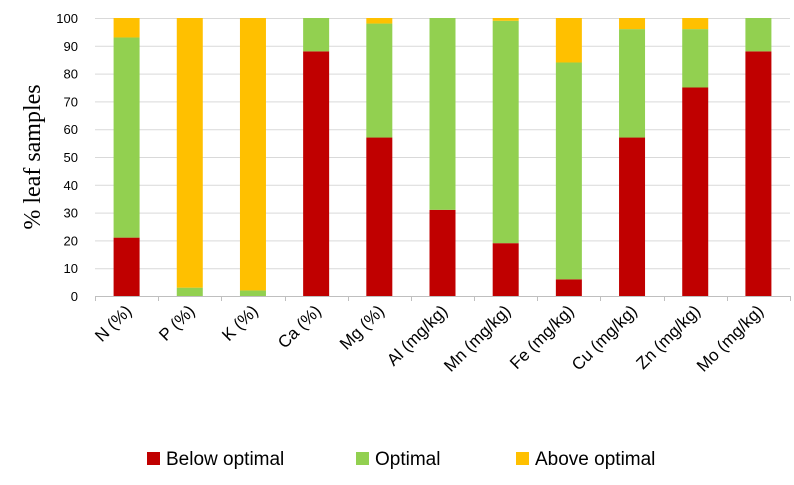  What do you see at coordinates (239, 322) in the screenshot?
I see `x-tick-label: K (%)` at bounding box center [239, 322].